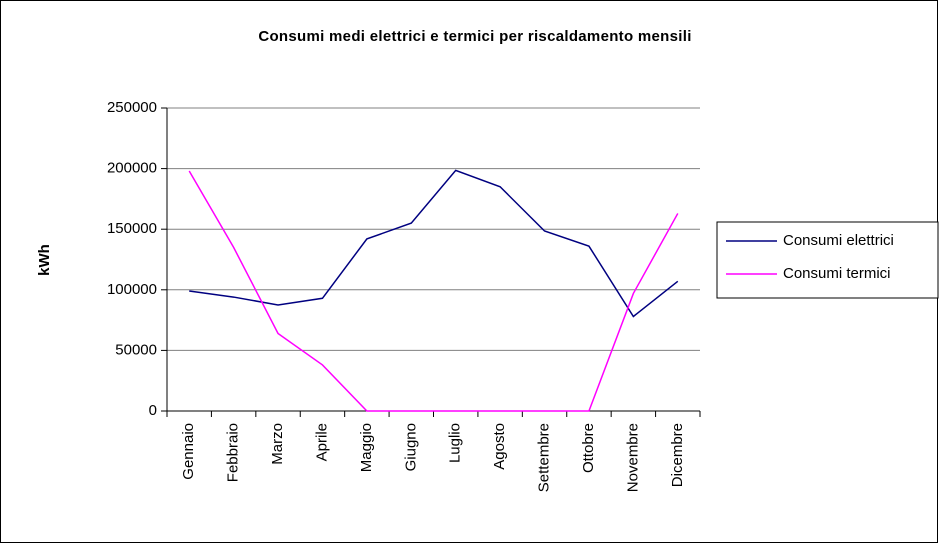  What do you see at coordinates (544, 457) in the screenshot?
I see `x-tick-label: Settembre` at bounding box center [544, 457].